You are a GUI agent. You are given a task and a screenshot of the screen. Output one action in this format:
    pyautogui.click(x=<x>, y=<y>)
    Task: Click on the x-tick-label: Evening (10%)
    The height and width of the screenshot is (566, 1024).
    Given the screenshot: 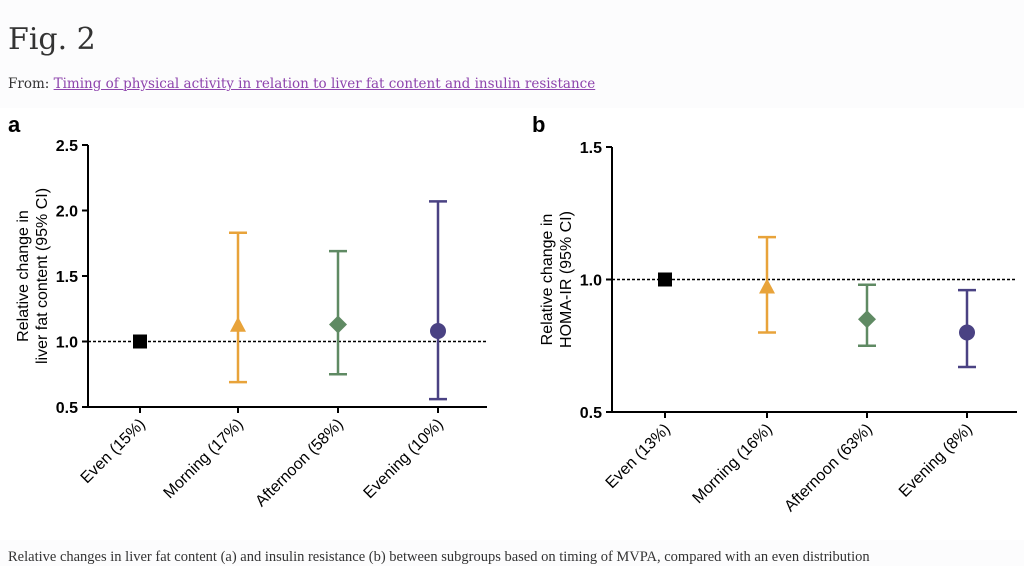 What is the action you would take?
    pyautogui.click(x=404, y=459)
    